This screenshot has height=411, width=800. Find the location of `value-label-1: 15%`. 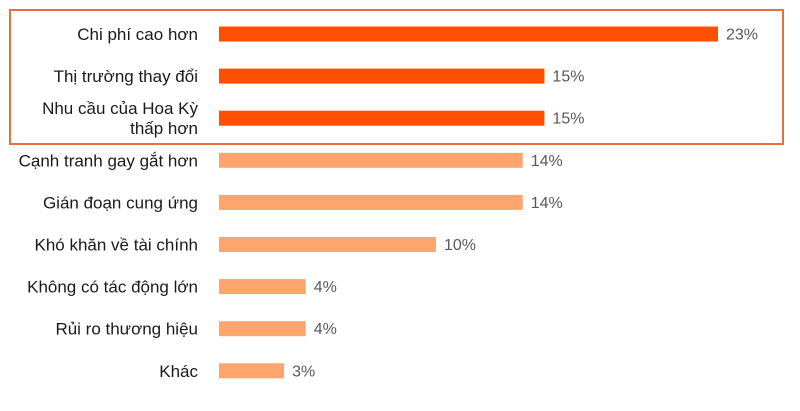

value-label-1: 15% is located at coordinates (568, 77).